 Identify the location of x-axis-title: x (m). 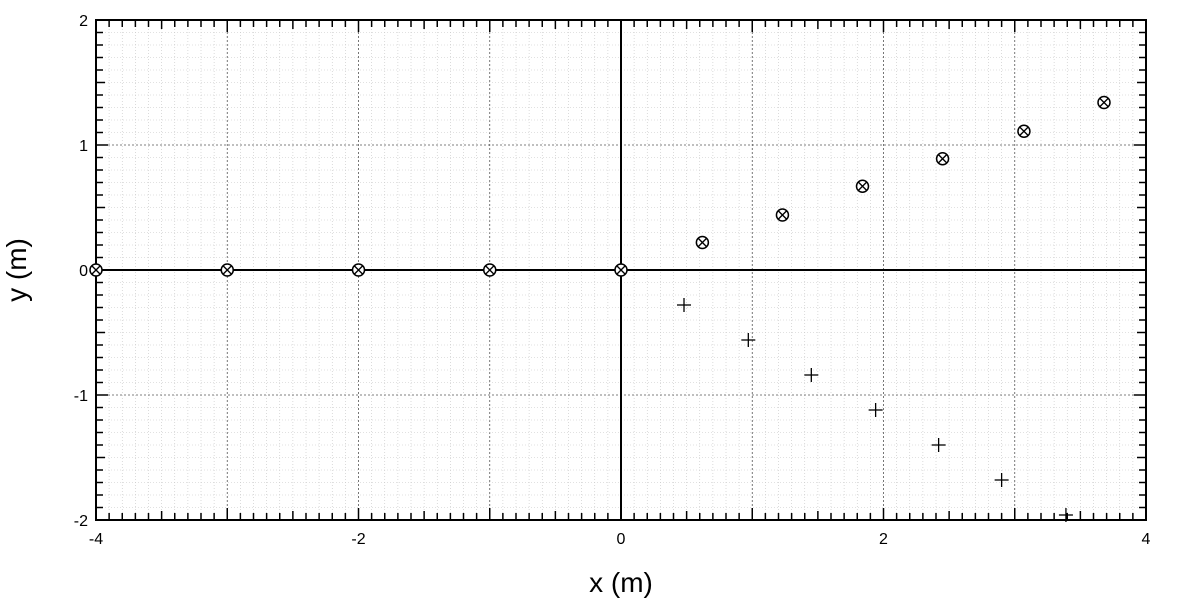
(621, 582).